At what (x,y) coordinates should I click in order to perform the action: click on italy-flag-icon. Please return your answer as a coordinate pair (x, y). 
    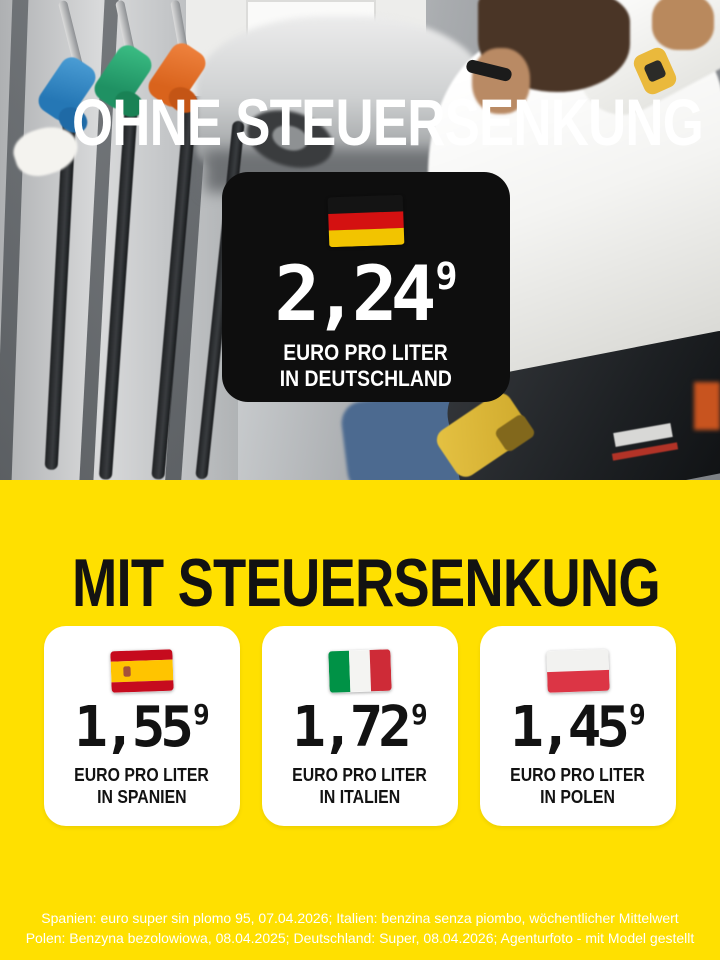
    Looking at the image, I should click on (360, 671).